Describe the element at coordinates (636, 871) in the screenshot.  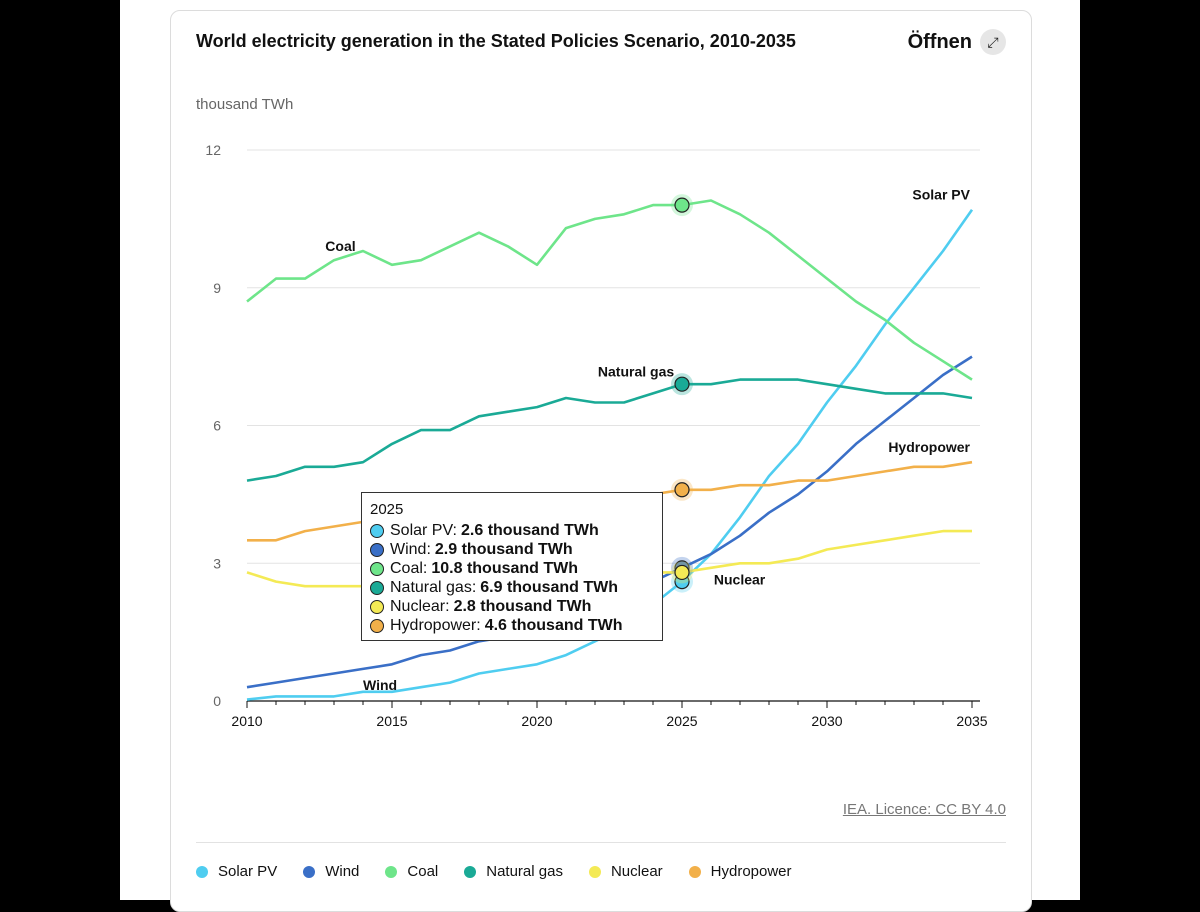
I see `legend-label: Nuclear` at that location.